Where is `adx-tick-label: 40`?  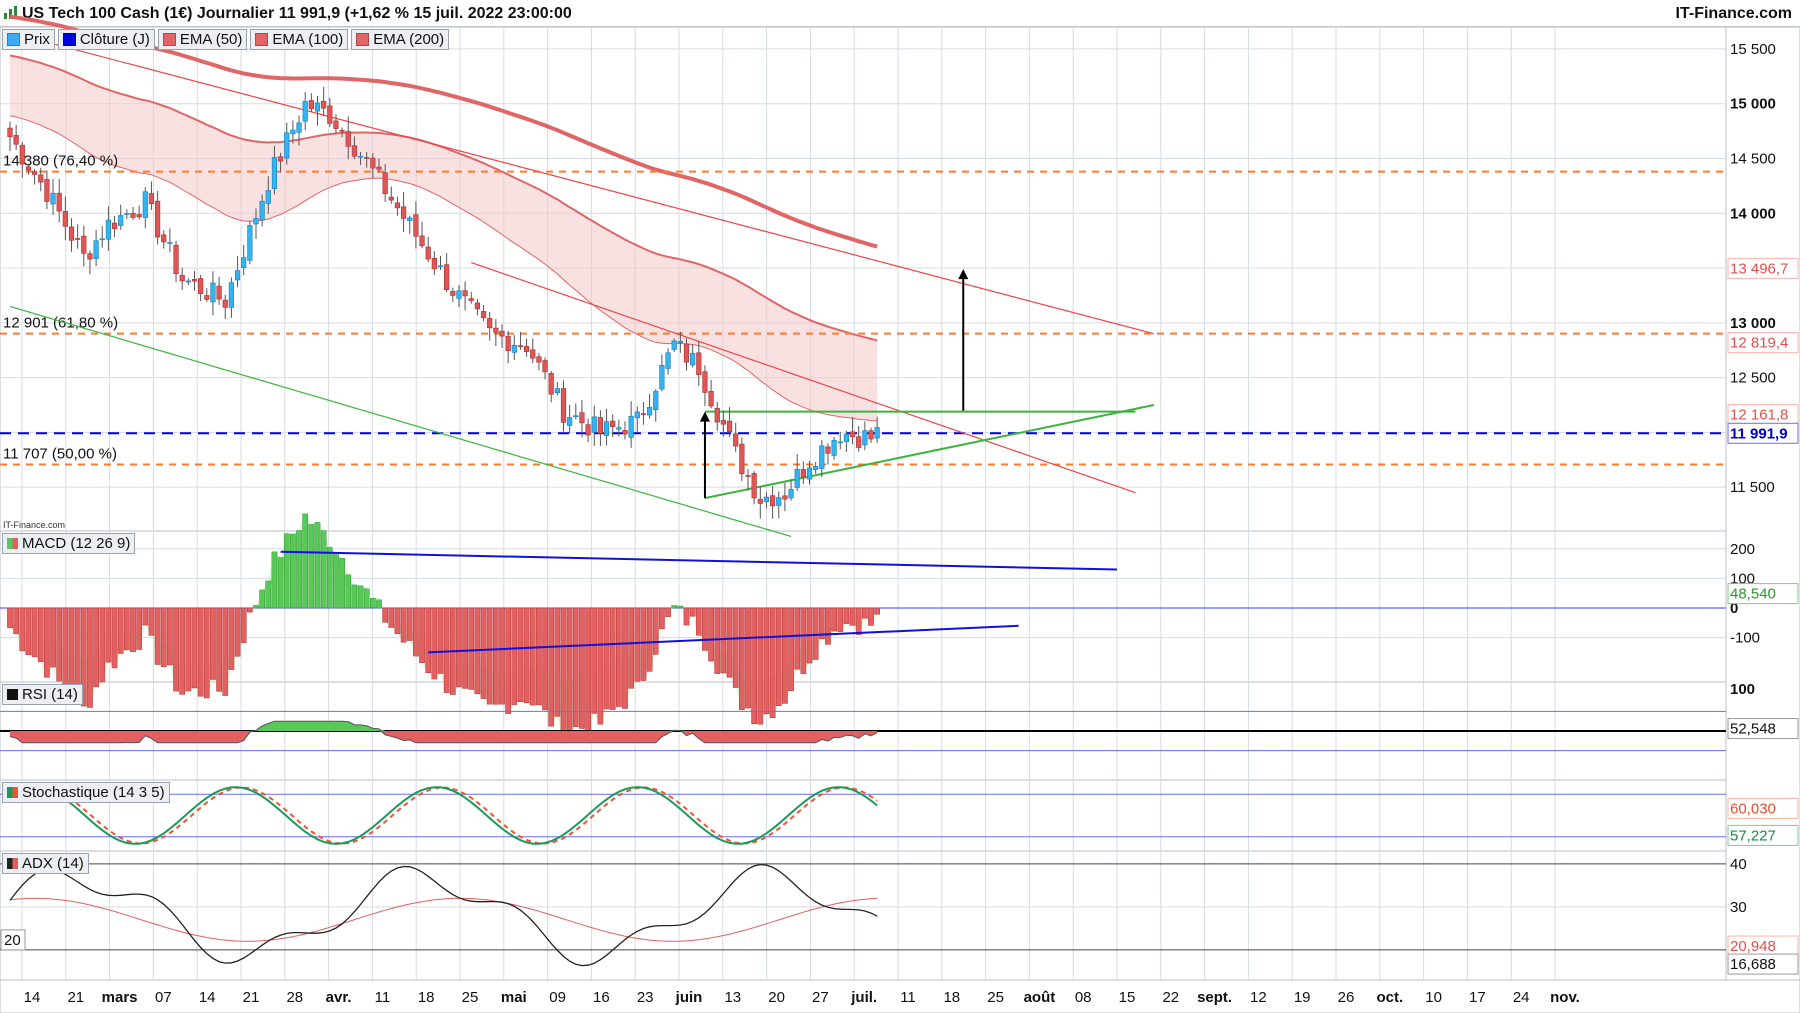
adx-tick-label: 40 is located at coordinates (1738, 864).